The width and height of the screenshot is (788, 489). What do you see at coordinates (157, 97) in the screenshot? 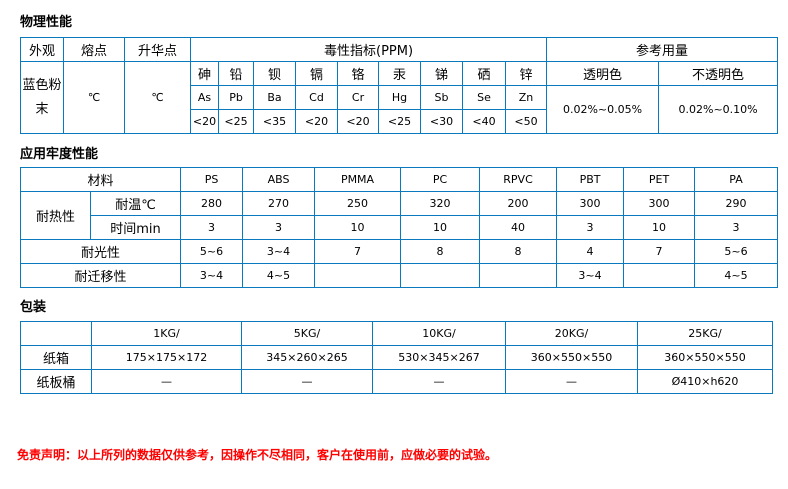
I see `sublimation-point-value: ℃` at bounding box center [157, 97].